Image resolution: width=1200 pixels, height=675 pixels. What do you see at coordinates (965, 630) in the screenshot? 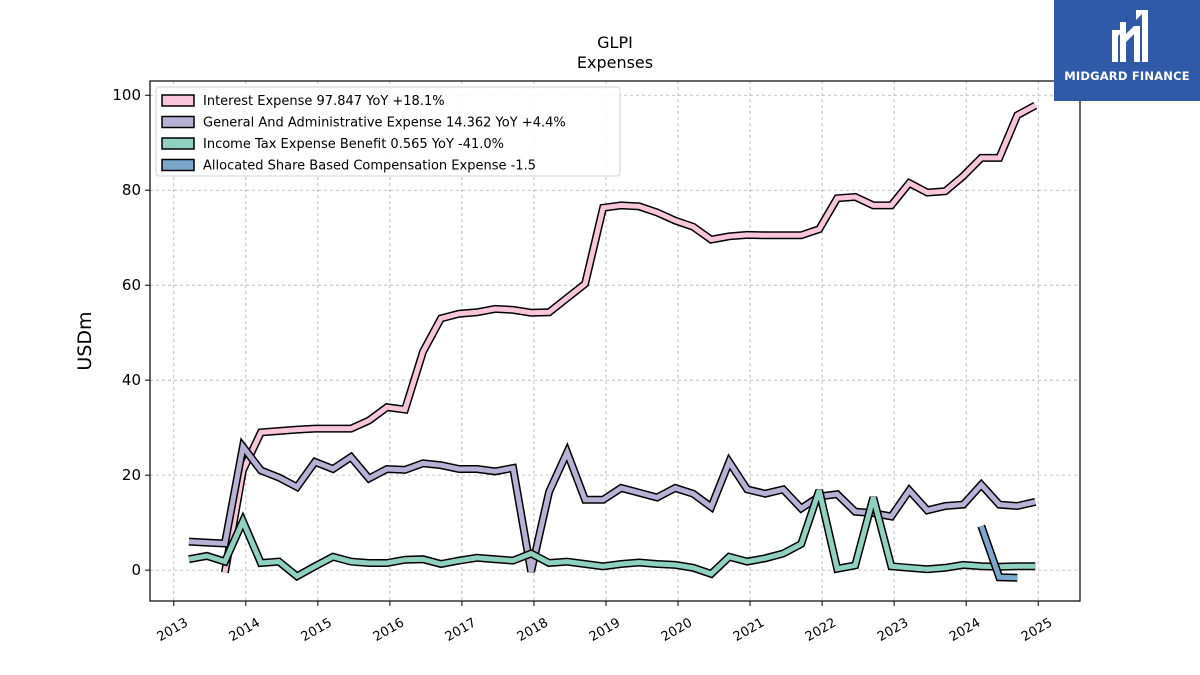
I see `x-tick-label: 2024` at bounding box center [965, 630].